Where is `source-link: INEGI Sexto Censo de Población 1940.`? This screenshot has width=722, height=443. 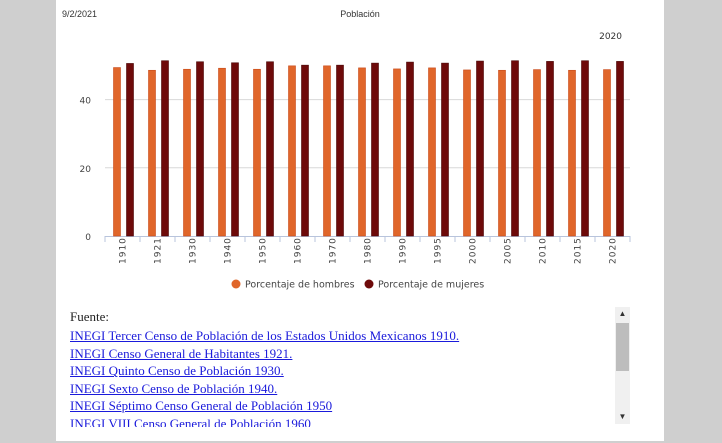 source-link: INEGI Sexto Censo de Población 1940. is located at coordinates (174, 388).